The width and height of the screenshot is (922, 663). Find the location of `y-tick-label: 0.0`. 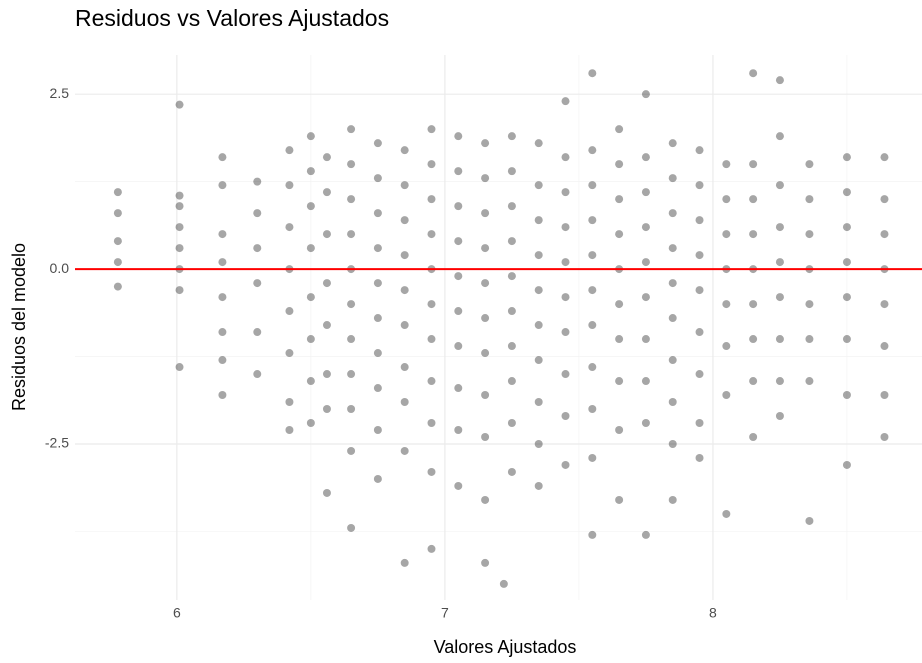

y-tick-label: 0.0 is located at coordinates (60, 268).